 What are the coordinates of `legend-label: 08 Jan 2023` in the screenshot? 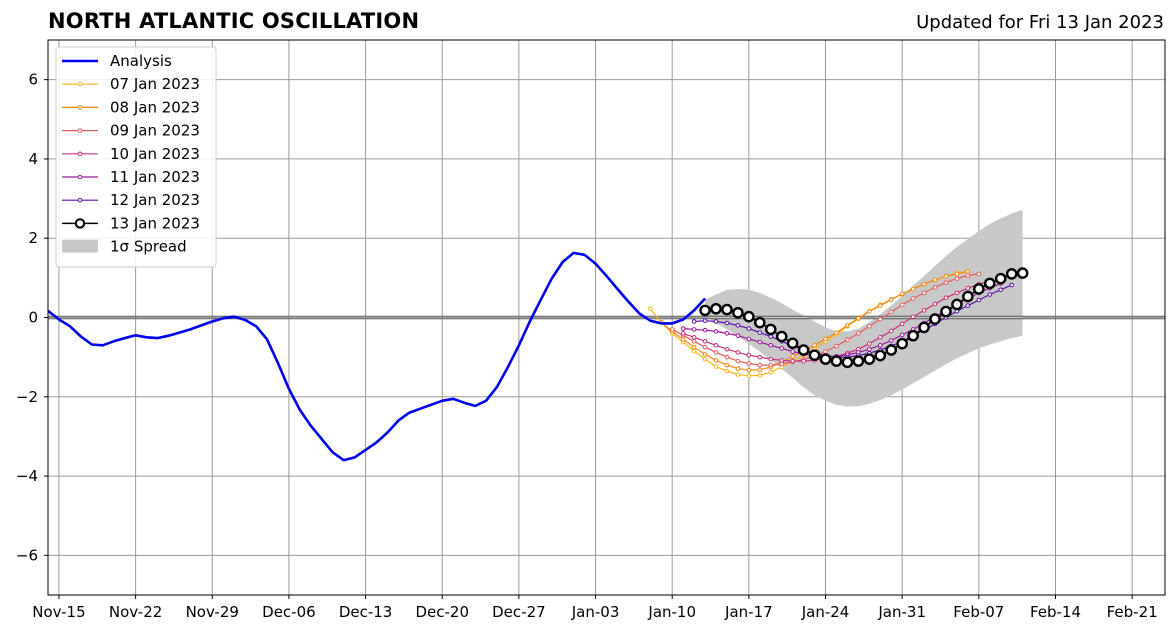 It's located at (155, 107).